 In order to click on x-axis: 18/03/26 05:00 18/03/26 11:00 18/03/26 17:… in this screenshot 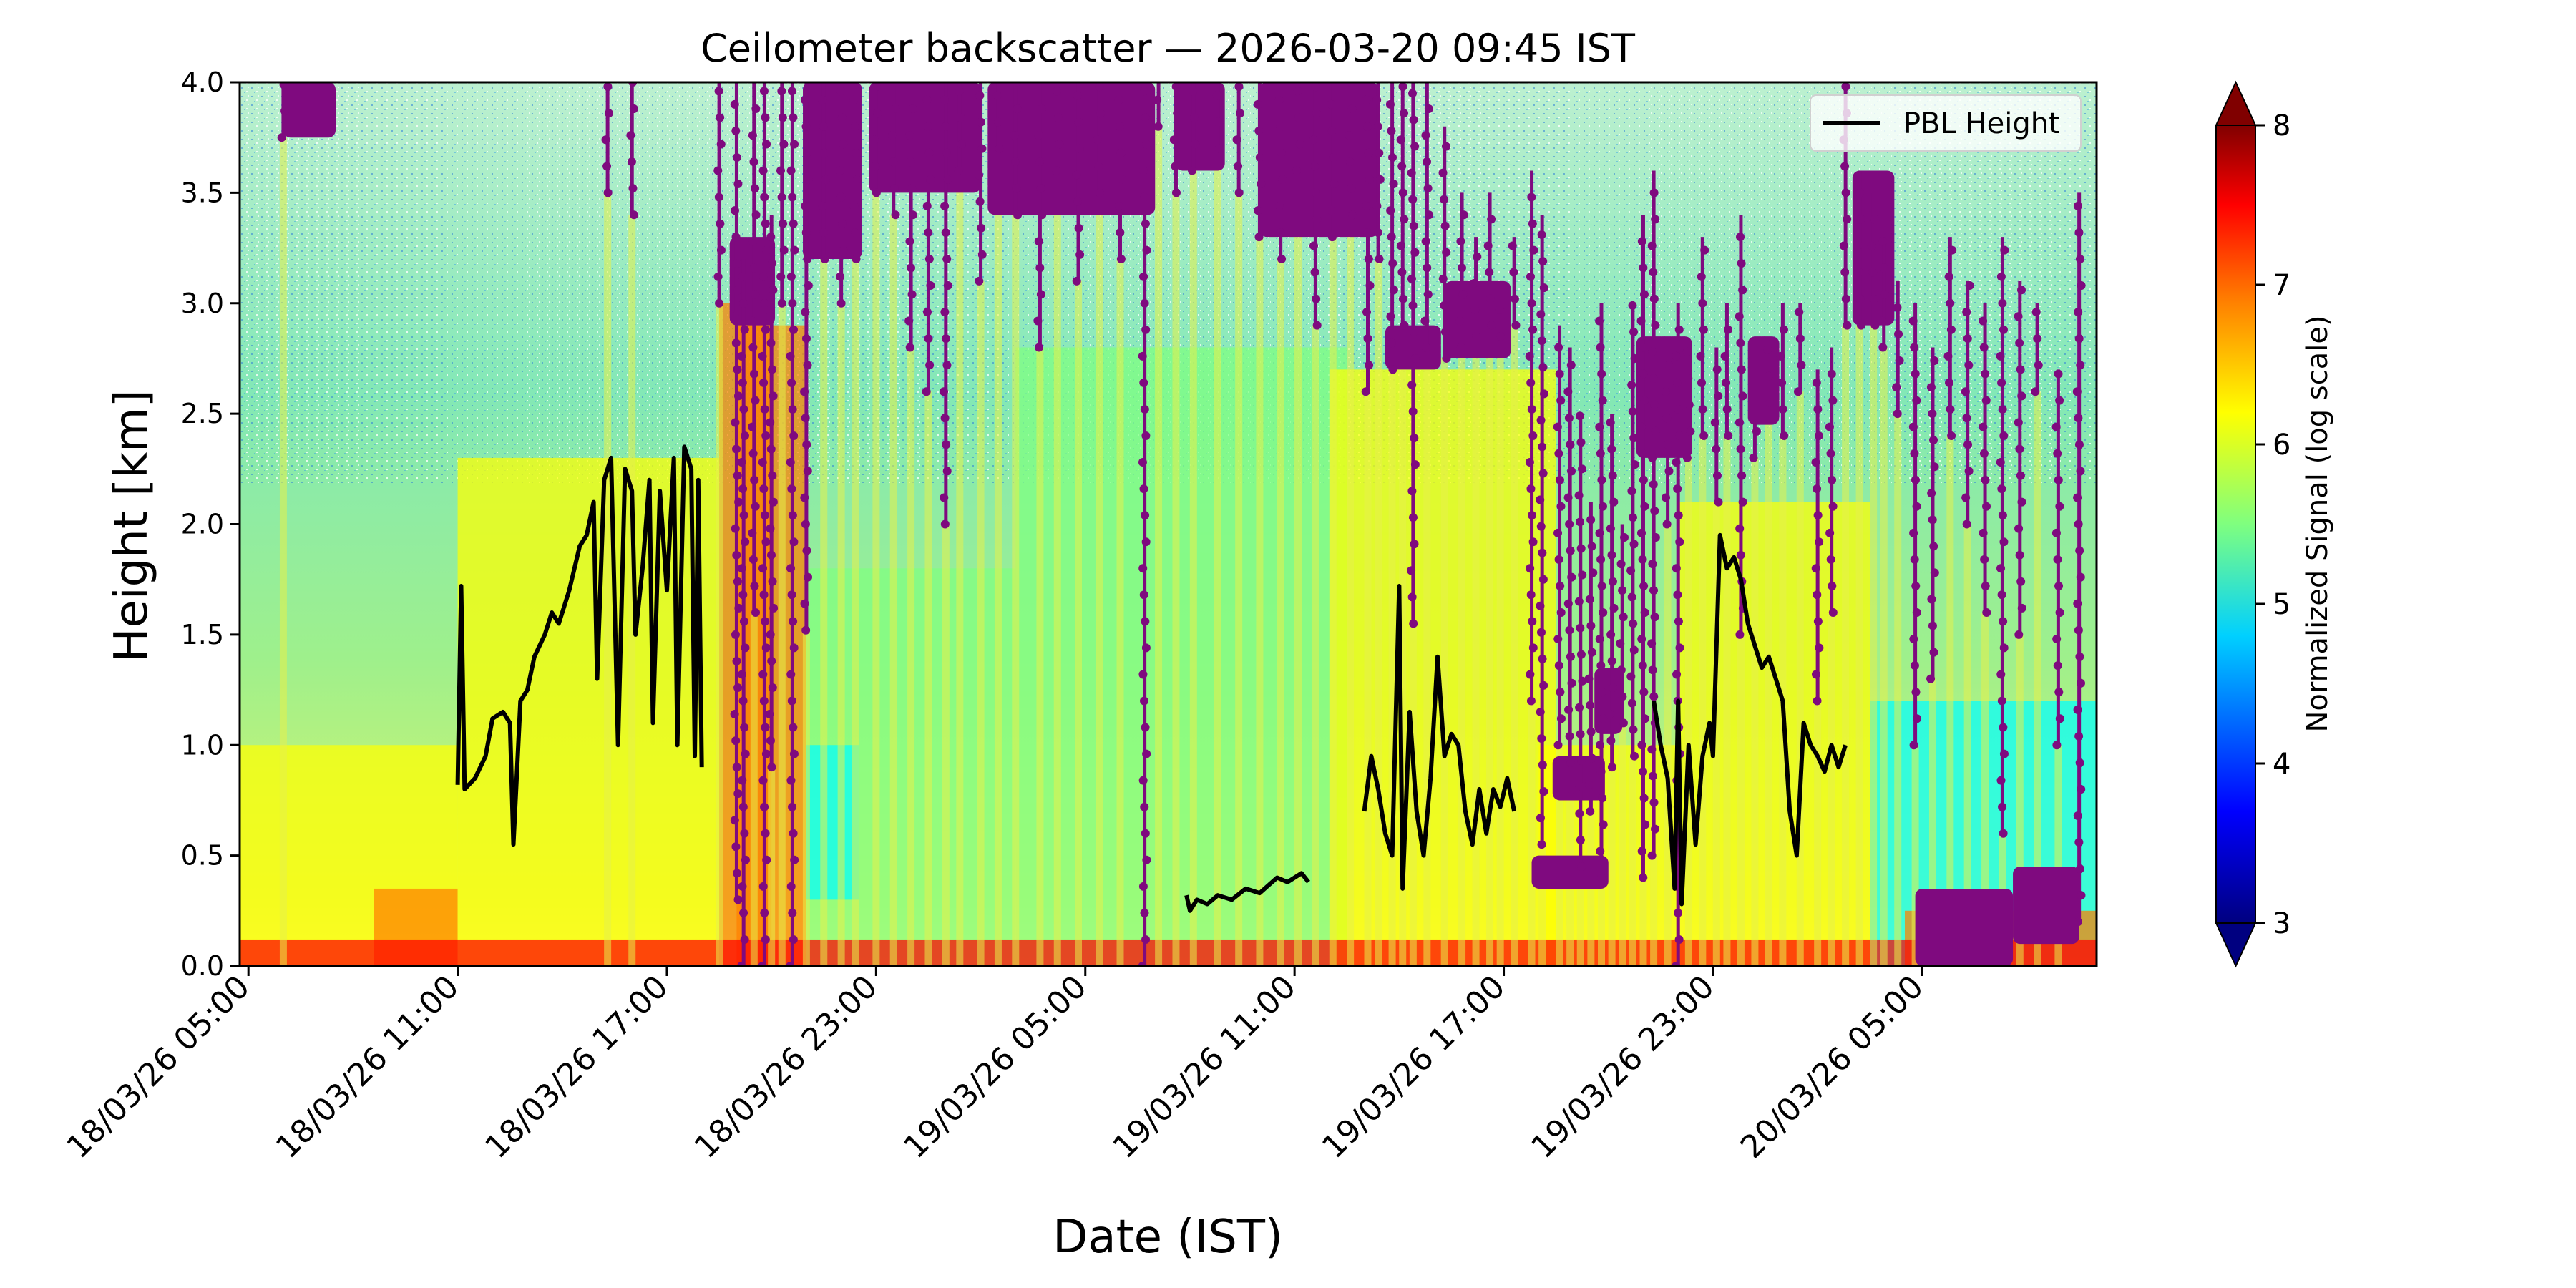, I will do `click(995, 1066)`.